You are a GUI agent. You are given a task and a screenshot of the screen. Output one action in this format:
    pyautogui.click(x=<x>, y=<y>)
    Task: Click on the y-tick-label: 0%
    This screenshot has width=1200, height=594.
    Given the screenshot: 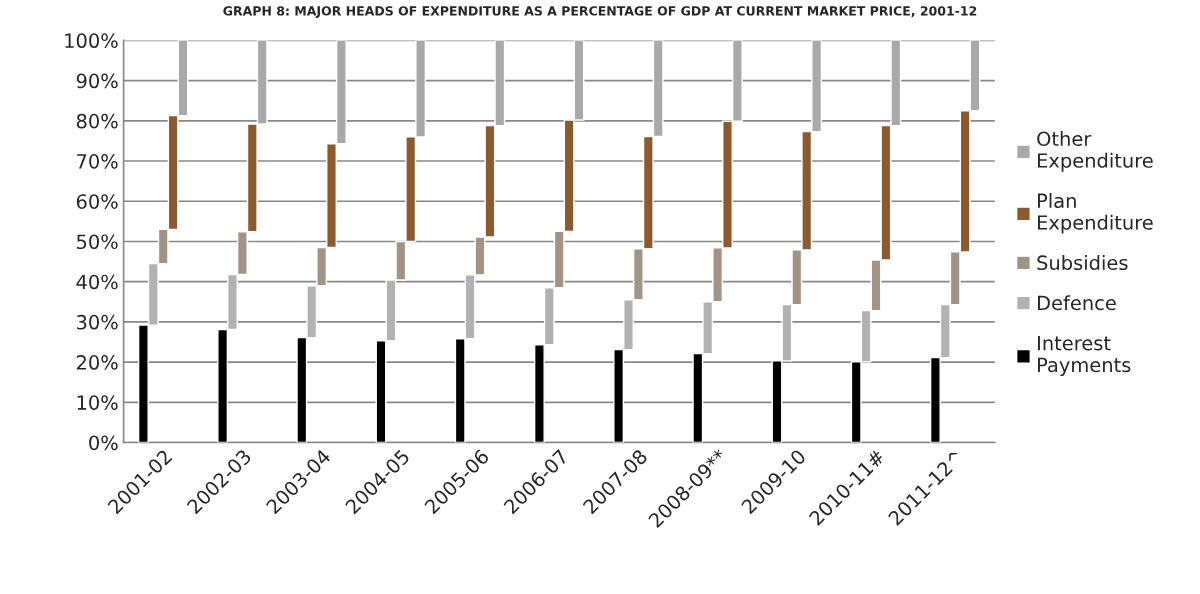 What is the action you would take?
    pyautogui.click(x=103, y=443)
    